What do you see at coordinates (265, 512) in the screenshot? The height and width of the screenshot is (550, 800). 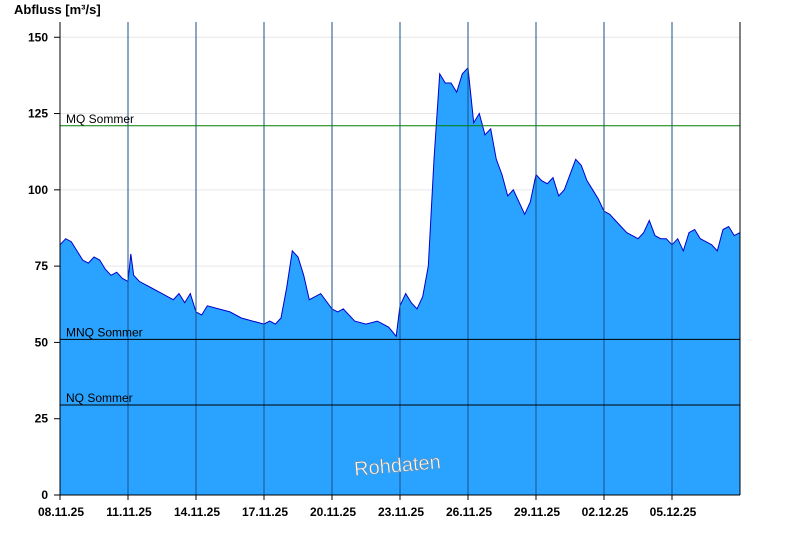 I see `x-tick-label: 17.11.25` at bounding box center [265, 512].